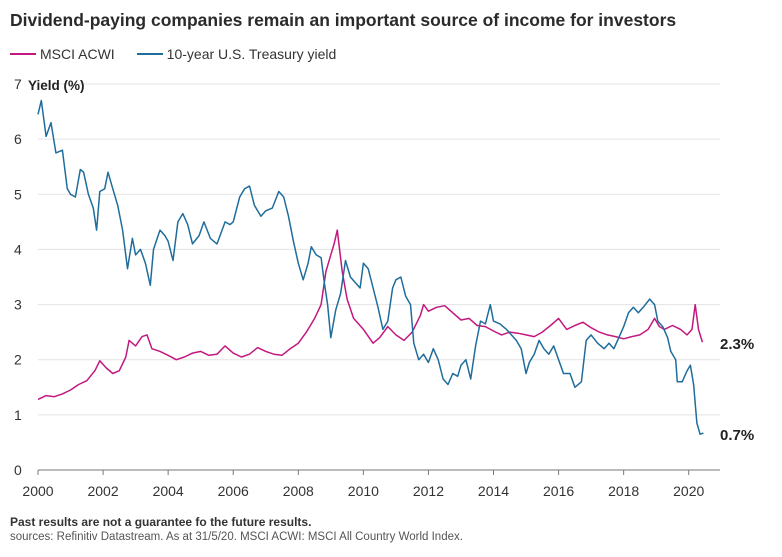 The height and width of the screenshot is (557, 782). I want to click on legend-swatch-treasury, so click(149, 54).